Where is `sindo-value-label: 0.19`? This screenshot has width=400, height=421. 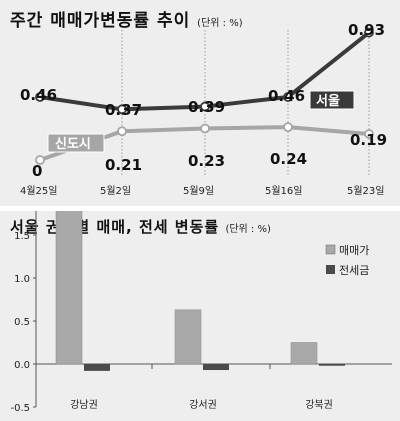 sindo-value-label: 0.19 is located at coordinates (368, 140).